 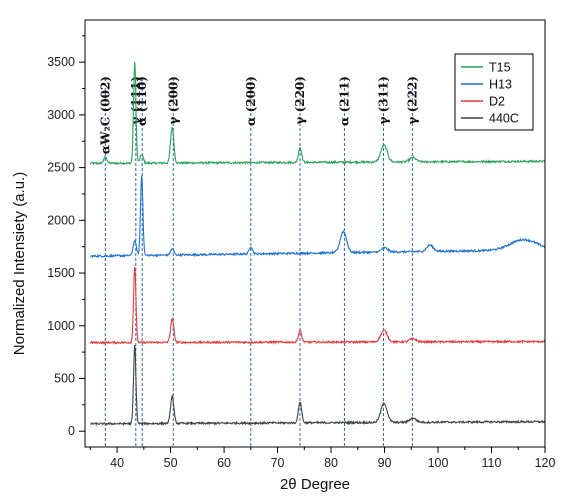 I want to click on peak-label: α (211), so click(x=344, y=101).